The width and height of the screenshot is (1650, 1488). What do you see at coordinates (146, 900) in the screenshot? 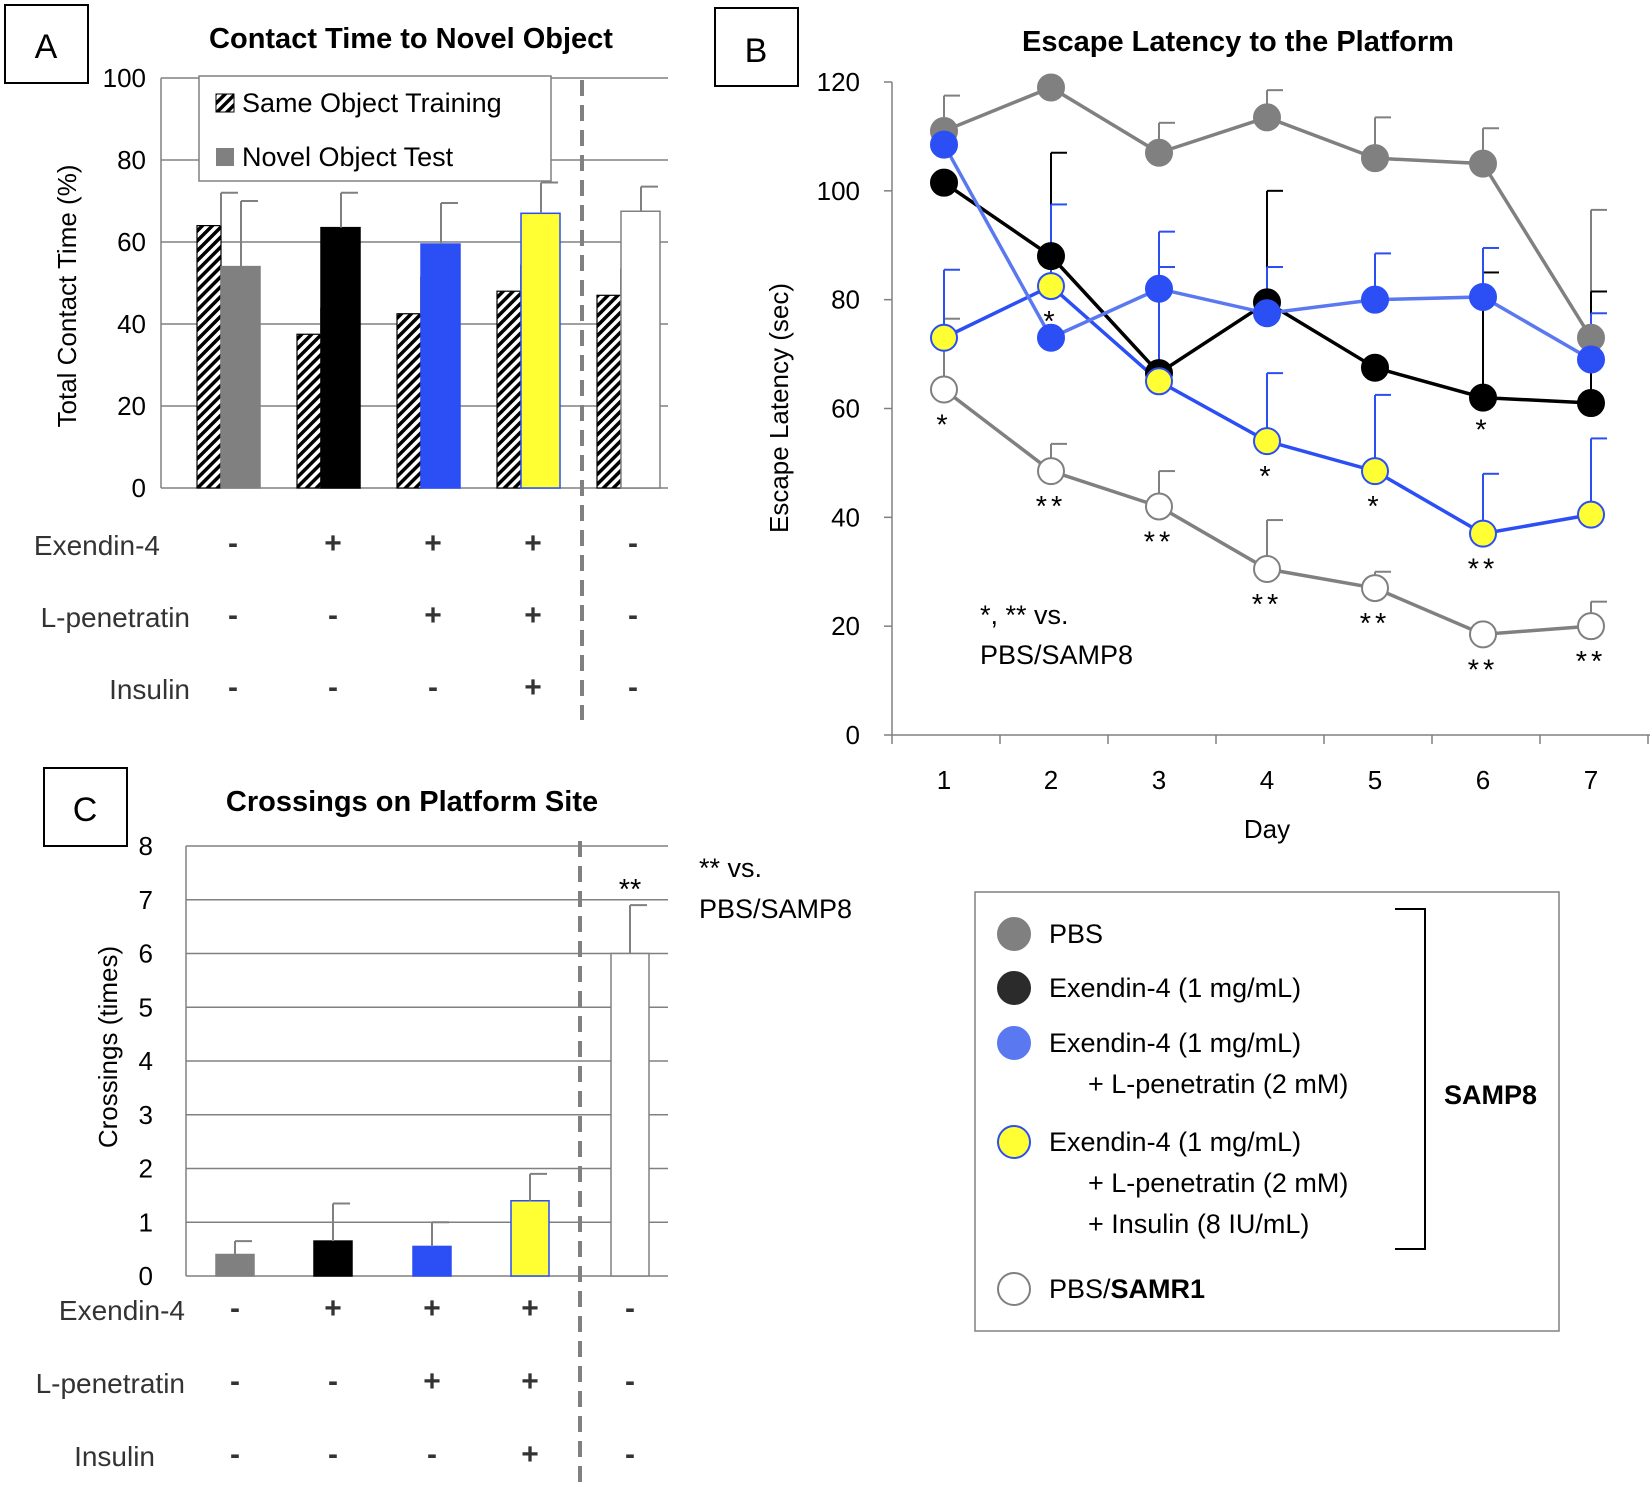
I see `panel-c-ytick-label: 7` at bounding box center [146, 900].